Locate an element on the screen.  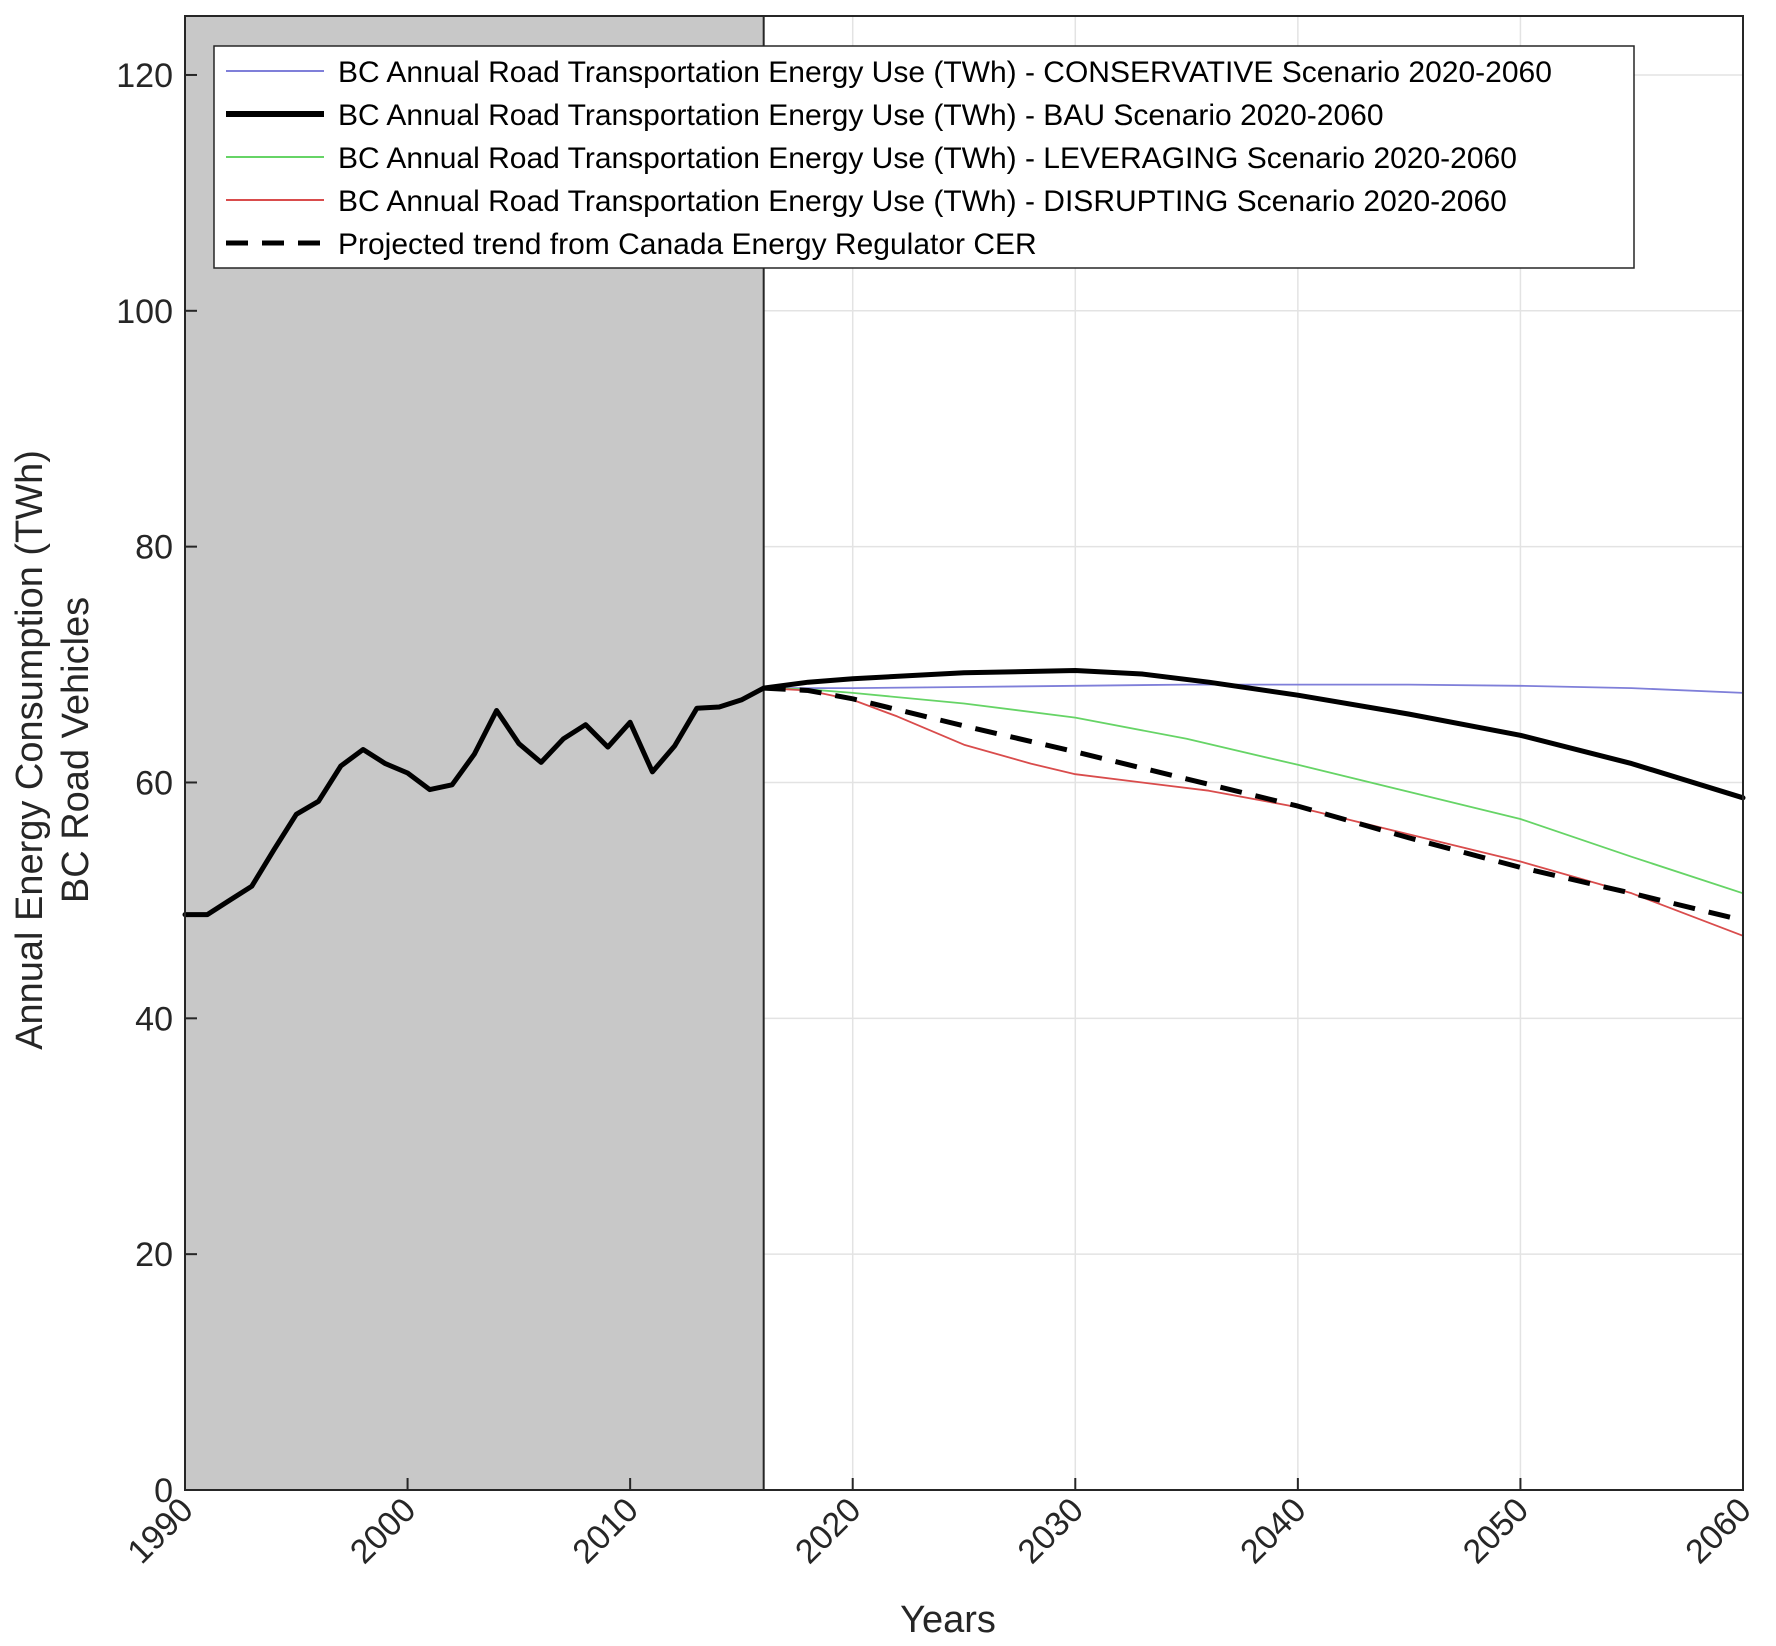
x-axis-title: Years is located at coordinates (948, 1620).